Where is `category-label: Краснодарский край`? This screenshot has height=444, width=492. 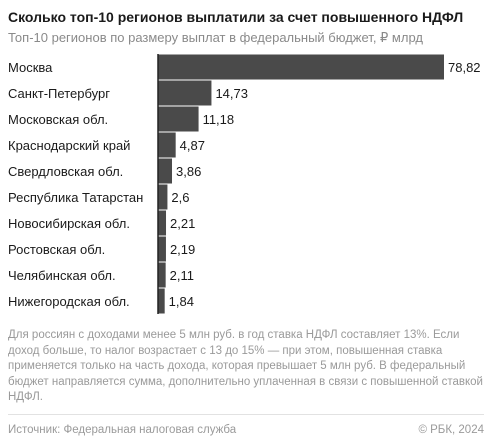 category-label: Краснодарский край is located at coordinates (69, 145).